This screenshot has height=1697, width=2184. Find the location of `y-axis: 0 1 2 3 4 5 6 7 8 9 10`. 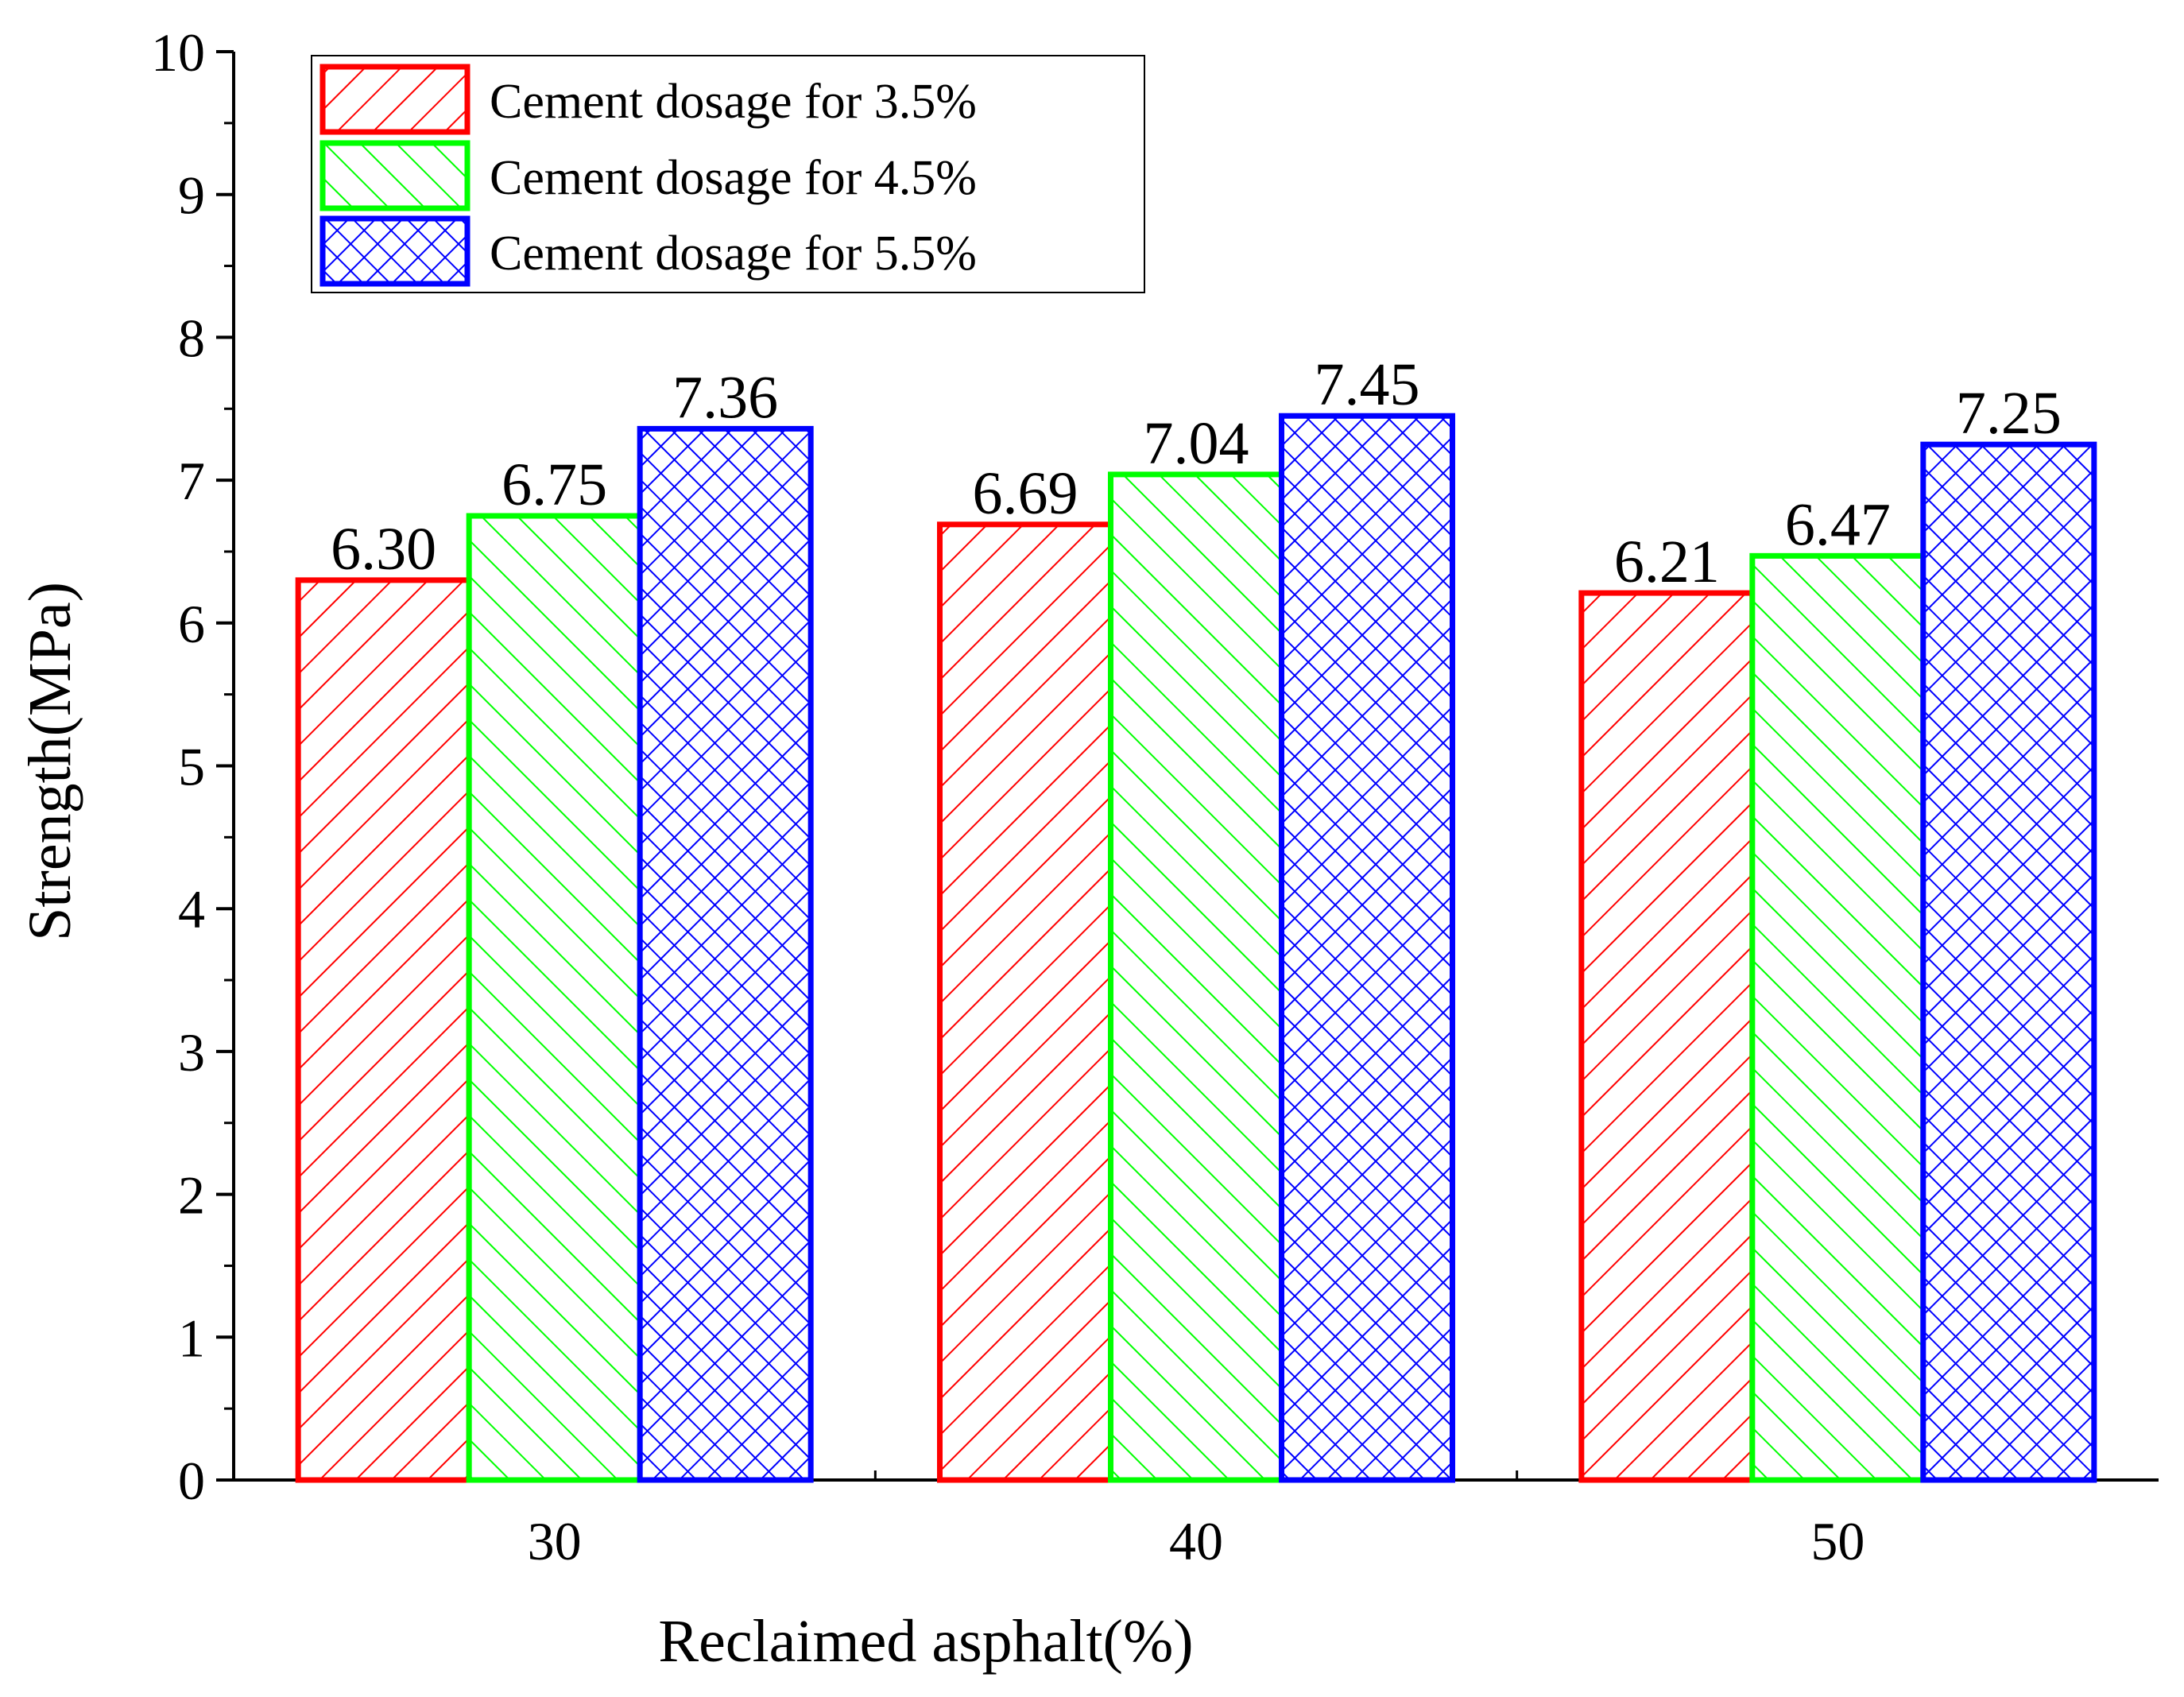

y-axis: 0 1 2 3 4 5 6 7 8 9 10 is located at coordinates (193, 766).